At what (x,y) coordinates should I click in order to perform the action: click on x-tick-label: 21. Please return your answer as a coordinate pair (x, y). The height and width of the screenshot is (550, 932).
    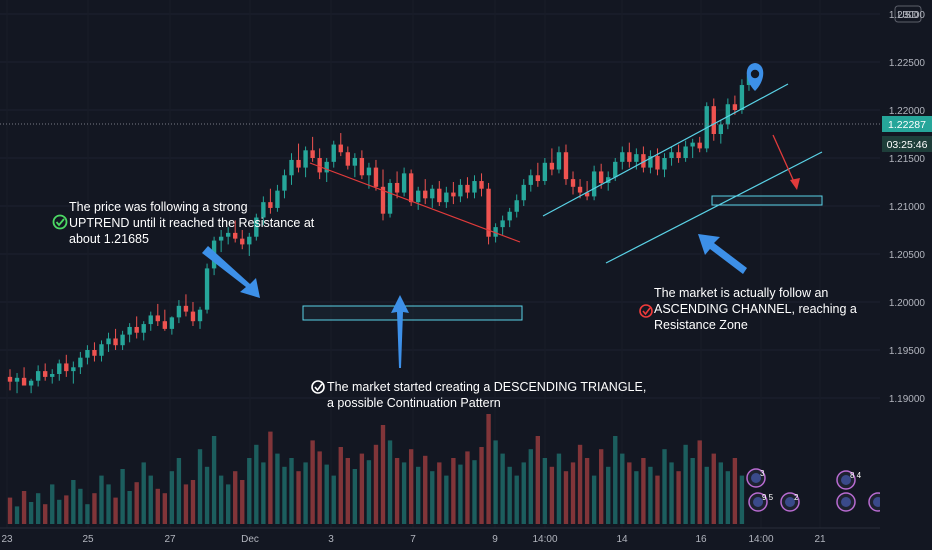
    Looking at the image, I should click on (820, 539).